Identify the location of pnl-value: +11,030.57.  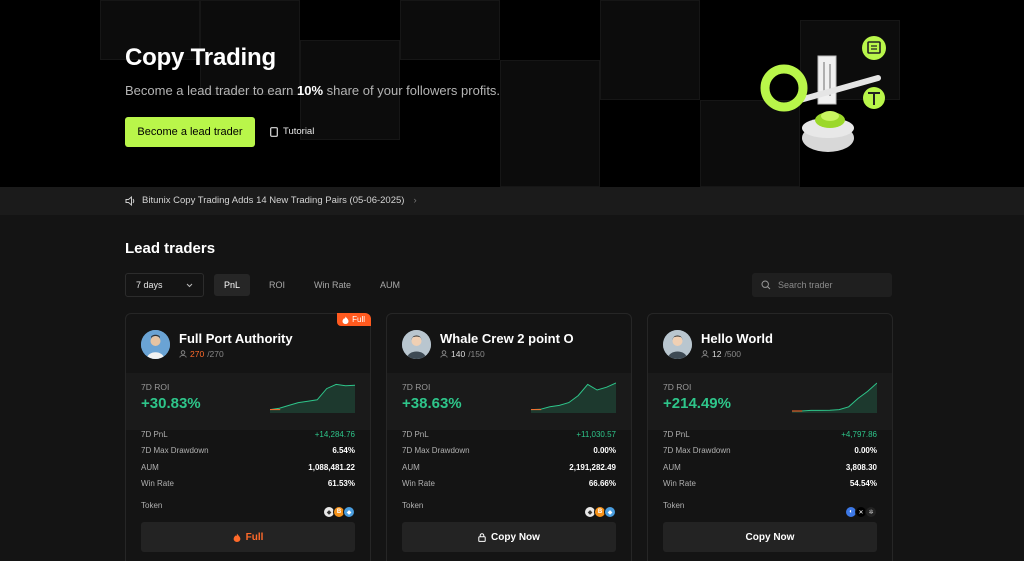
(596, 434).